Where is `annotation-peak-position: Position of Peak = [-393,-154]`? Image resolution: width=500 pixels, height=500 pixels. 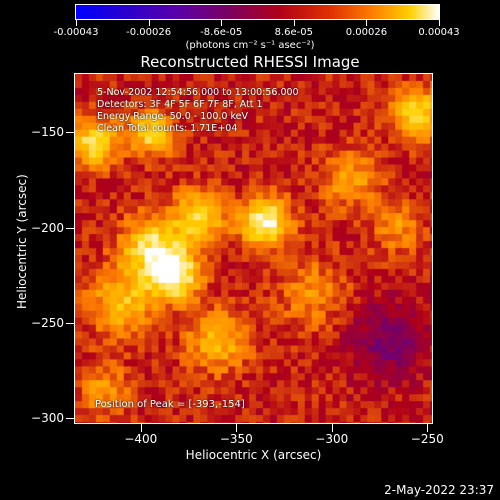 annotation-peak-position: Position of Peak = [-393,-154] is located at coordinates (170, 404).